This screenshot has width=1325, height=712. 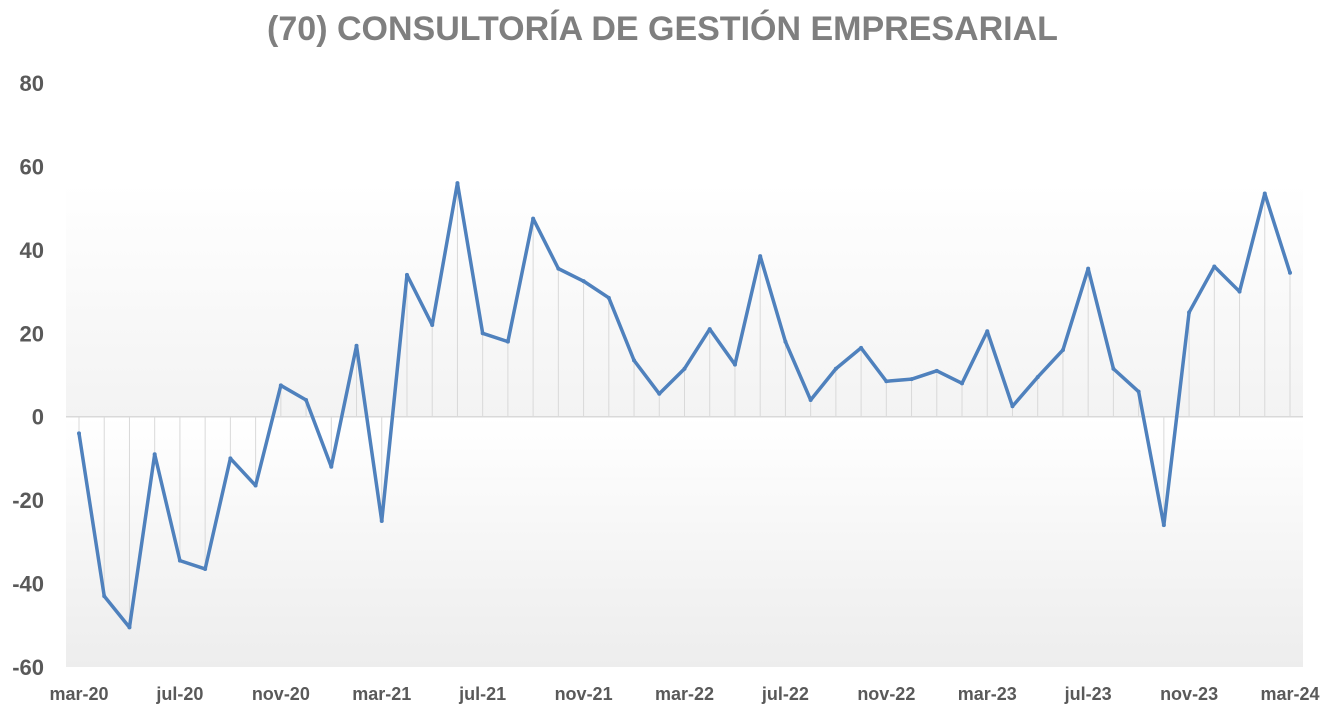 What do you see at coordinates (482, 694) in the screenshot?
I see `x-tick-label: jul-21` at bounding box center [482, 694].